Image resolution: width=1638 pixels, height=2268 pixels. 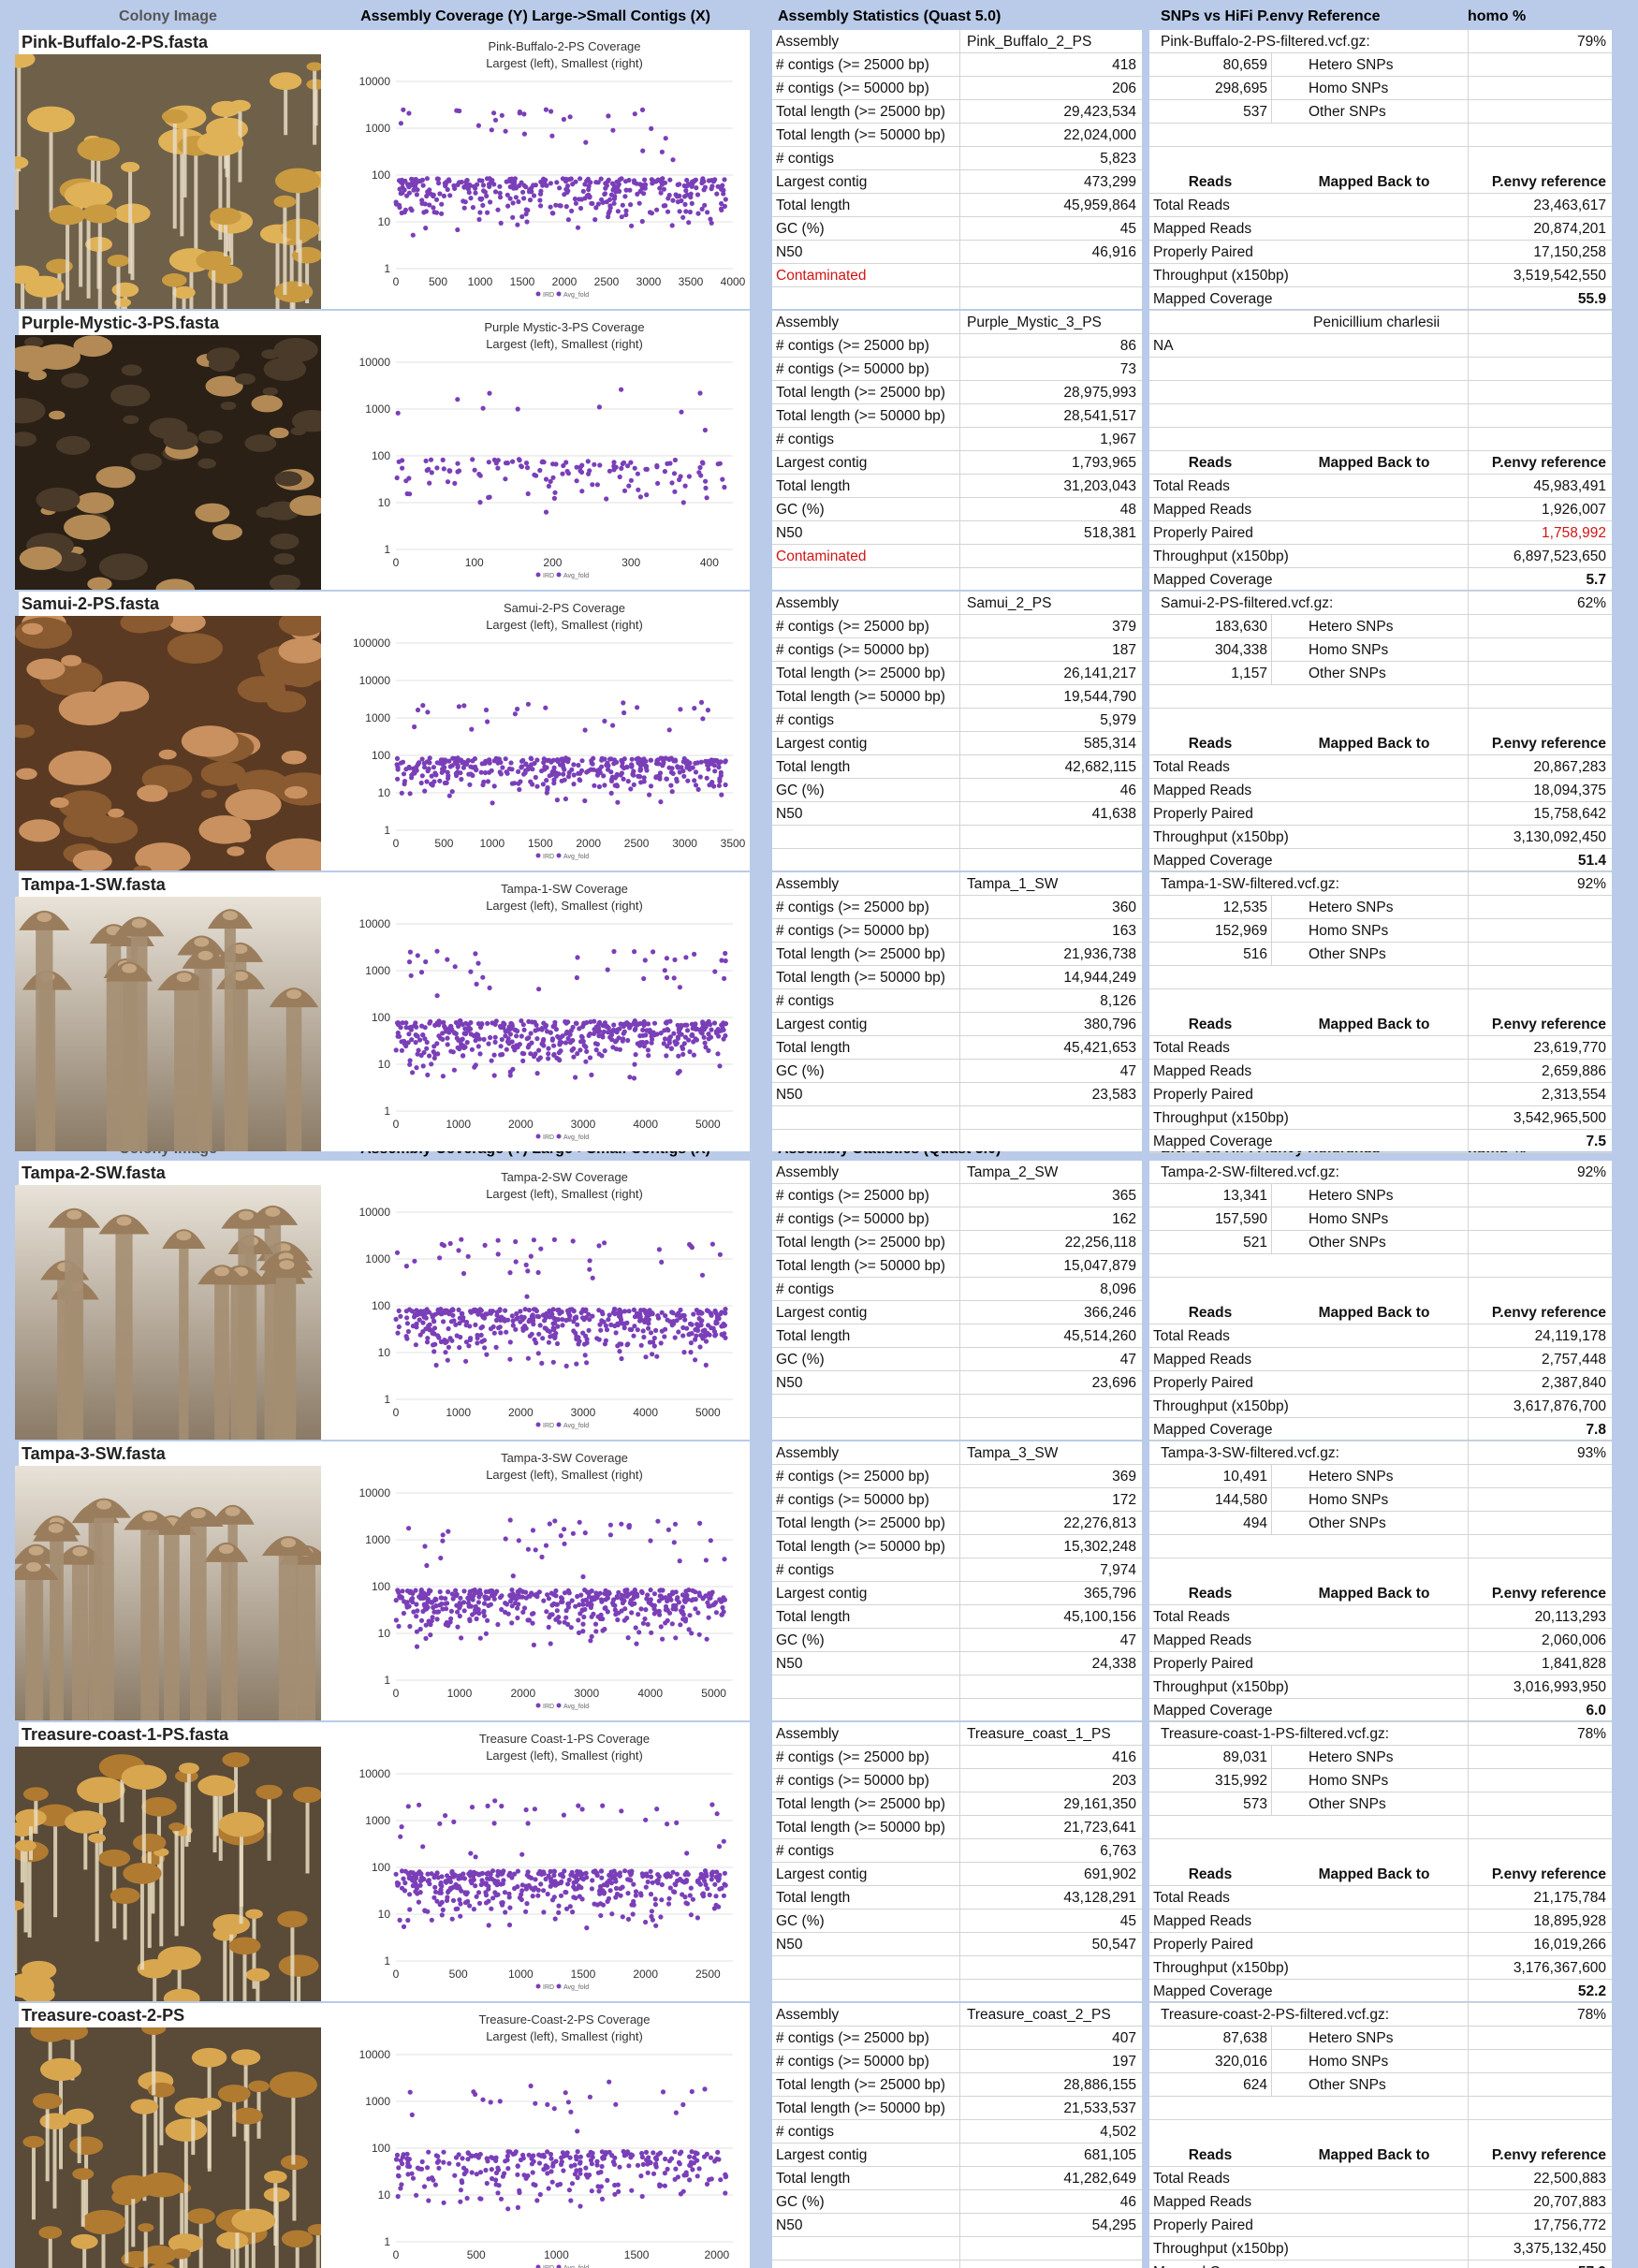 I want to click on x-tick-label: 1000, so click(x=480, y=281).